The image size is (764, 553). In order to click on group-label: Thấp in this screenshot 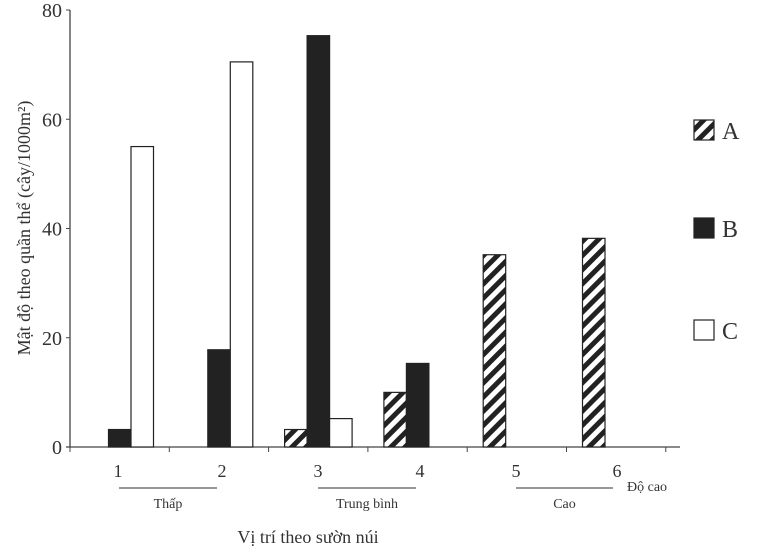, I will do `click(168, 504)`.